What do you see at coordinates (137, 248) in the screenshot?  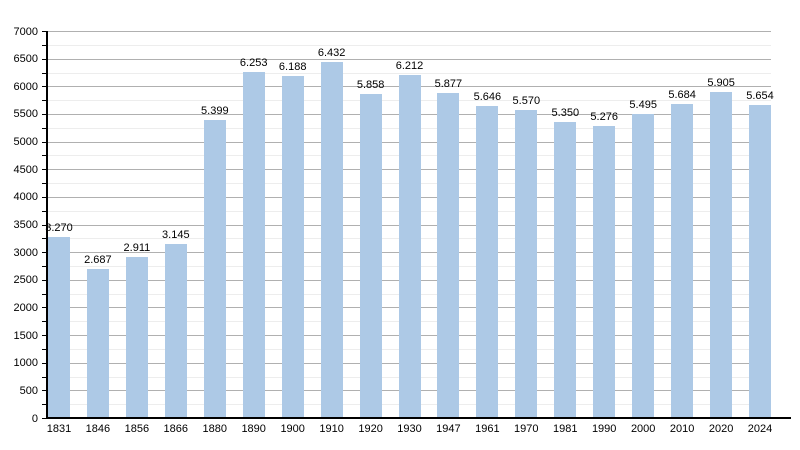 I see `bar-value-label: 2.911` at bounding box center [137, 248].